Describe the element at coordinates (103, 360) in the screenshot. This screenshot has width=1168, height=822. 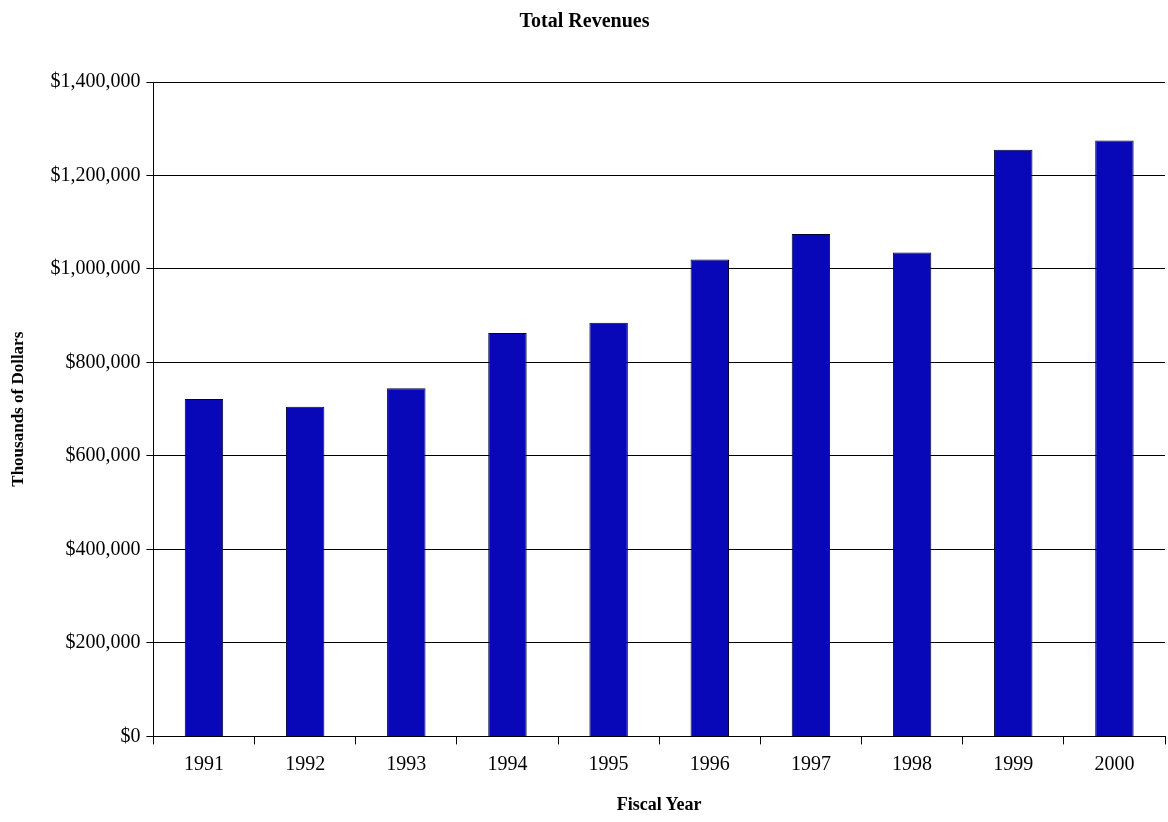
I see `y-tick-label: $800,000` at that location.